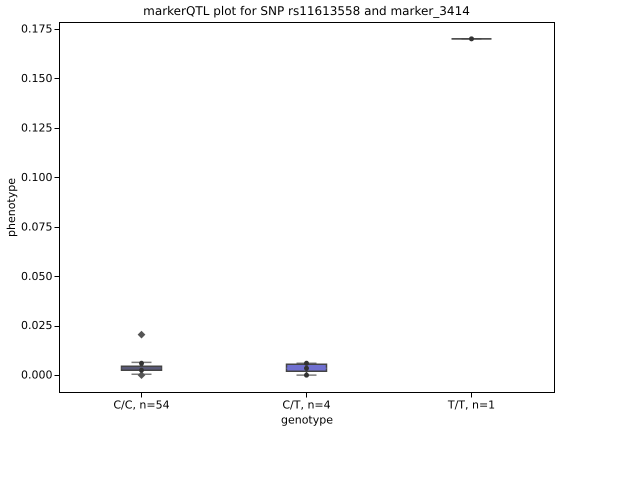  I want to click on y-tick-label: 0.075, so click(36, 227).